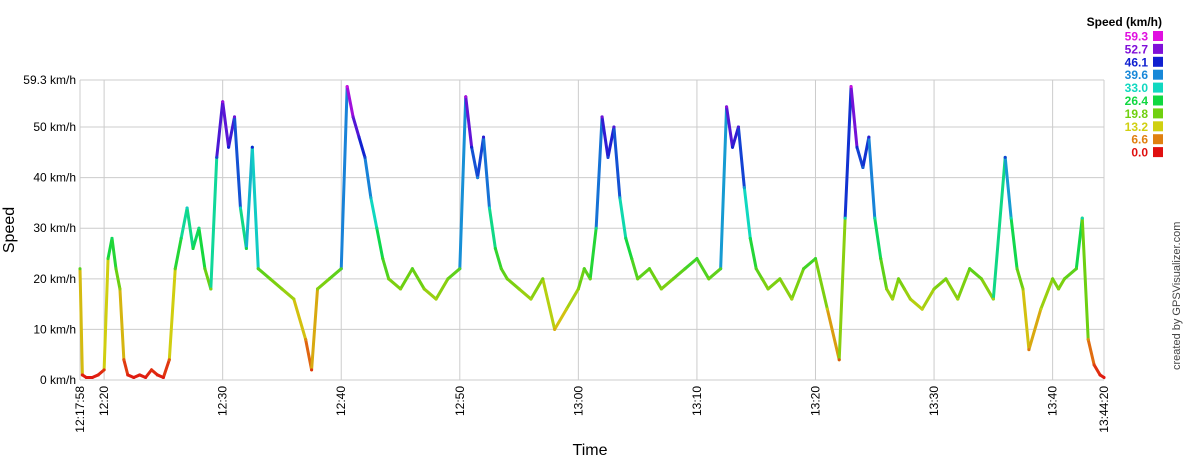 This screenshot has width=1184, height=460. What do you see at coordinates (9, 230) in the screenshot?
I see `y-axis-title: Speed` at bounding box center [9, 230].